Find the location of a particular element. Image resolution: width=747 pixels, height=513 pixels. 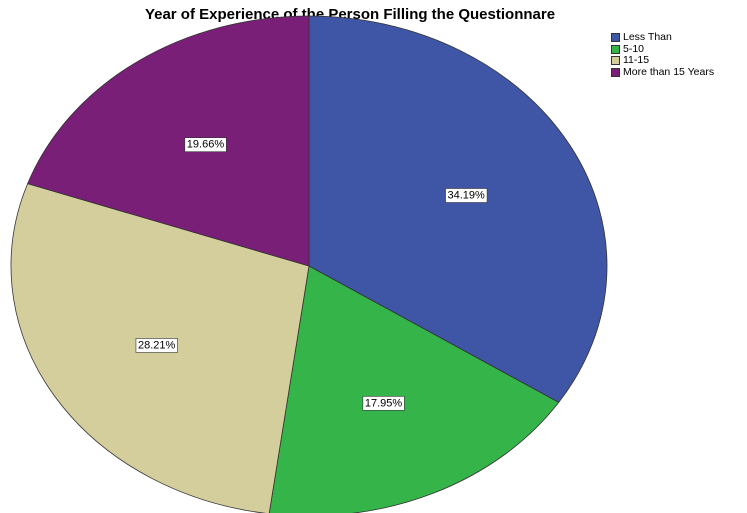

svg-text: 17.95% is located at coordinates (384, 403).